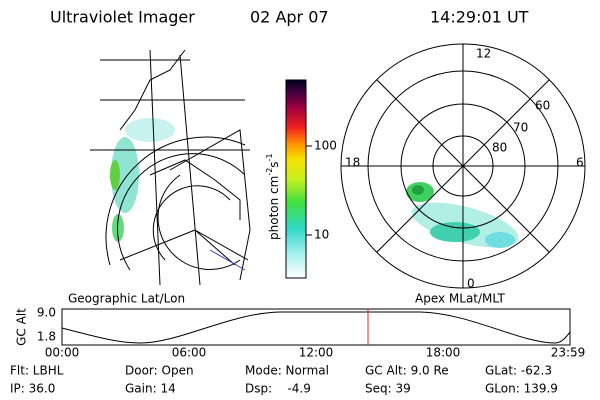 The height and width of the screenshot is (400, 600). What do you see at coordinates (542, 106) in the screenshot?
I see `lat-label: 60` at bounding box center [542, 106].